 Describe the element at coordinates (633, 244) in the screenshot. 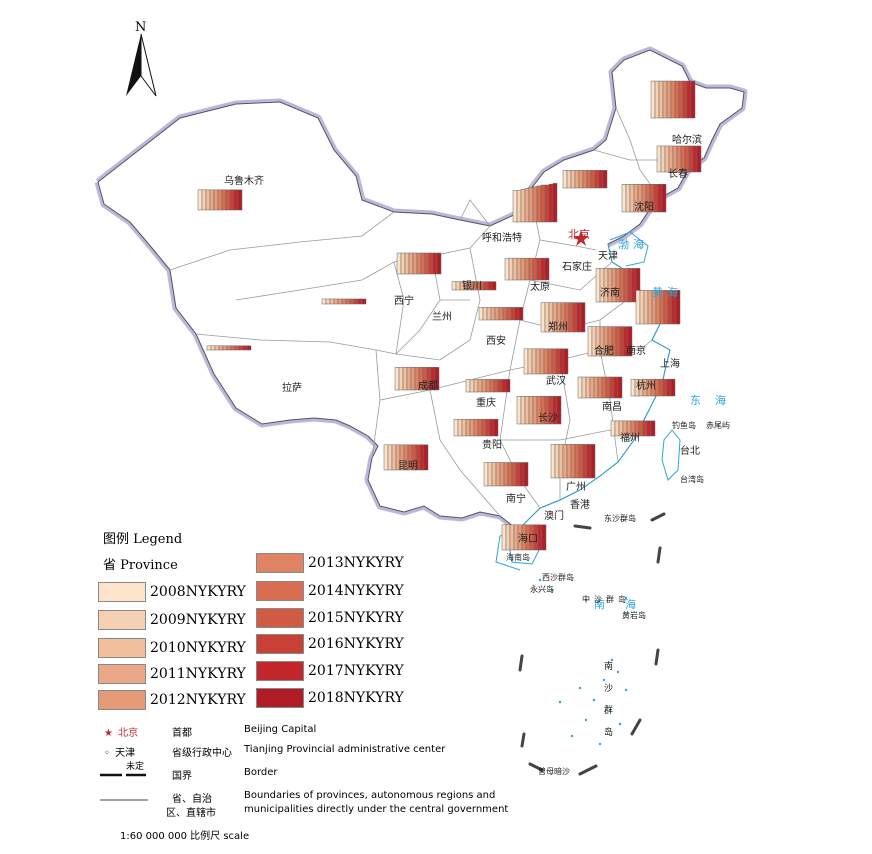

I see `sea-bohai: 渤海` at that location.